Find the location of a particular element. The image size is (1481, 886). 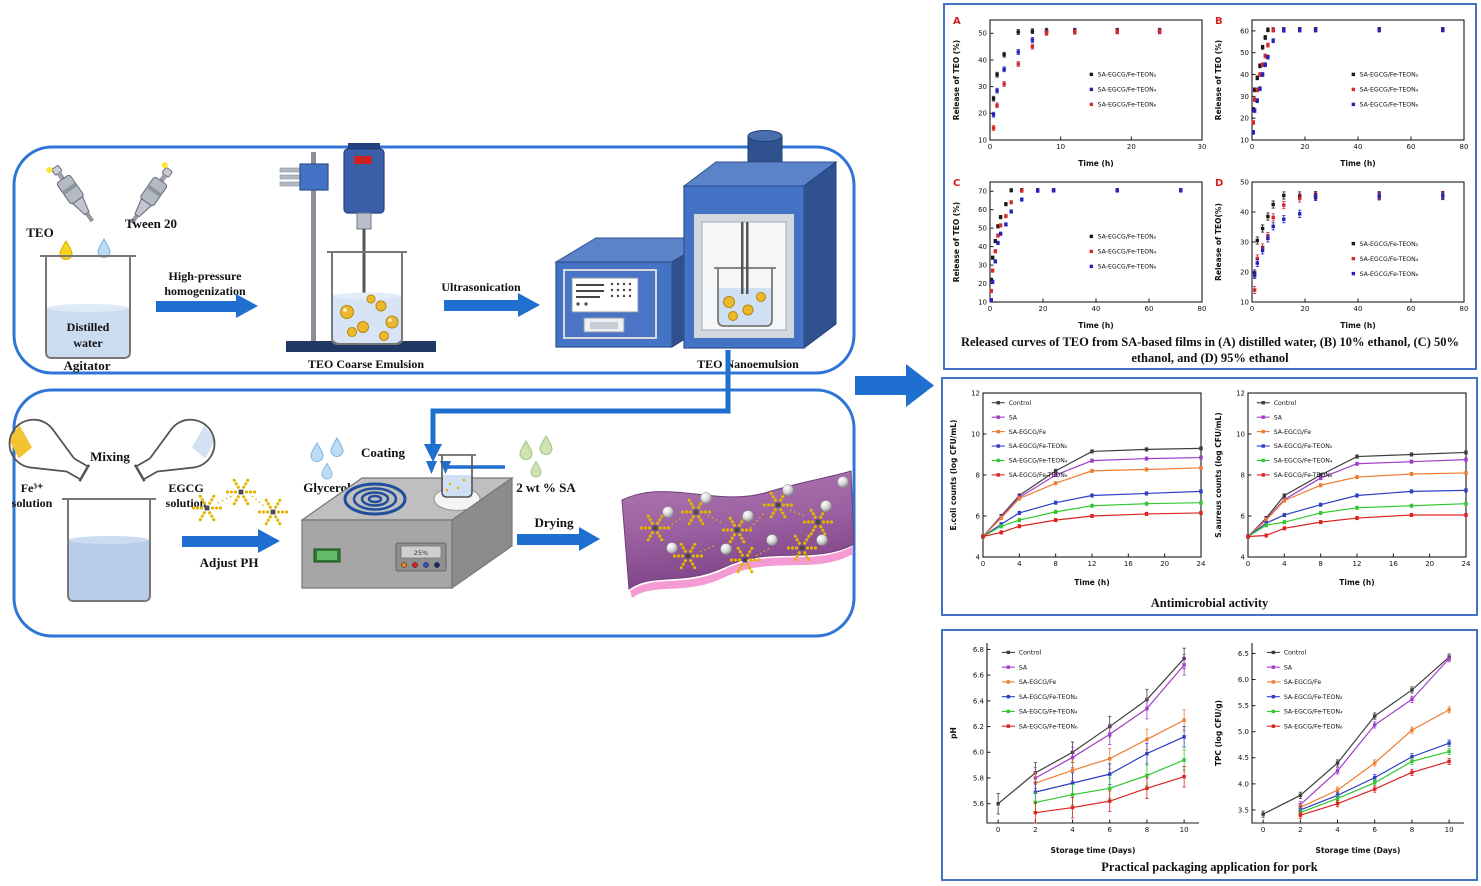

homogenization-arrow is located at coordinates (207, 306).